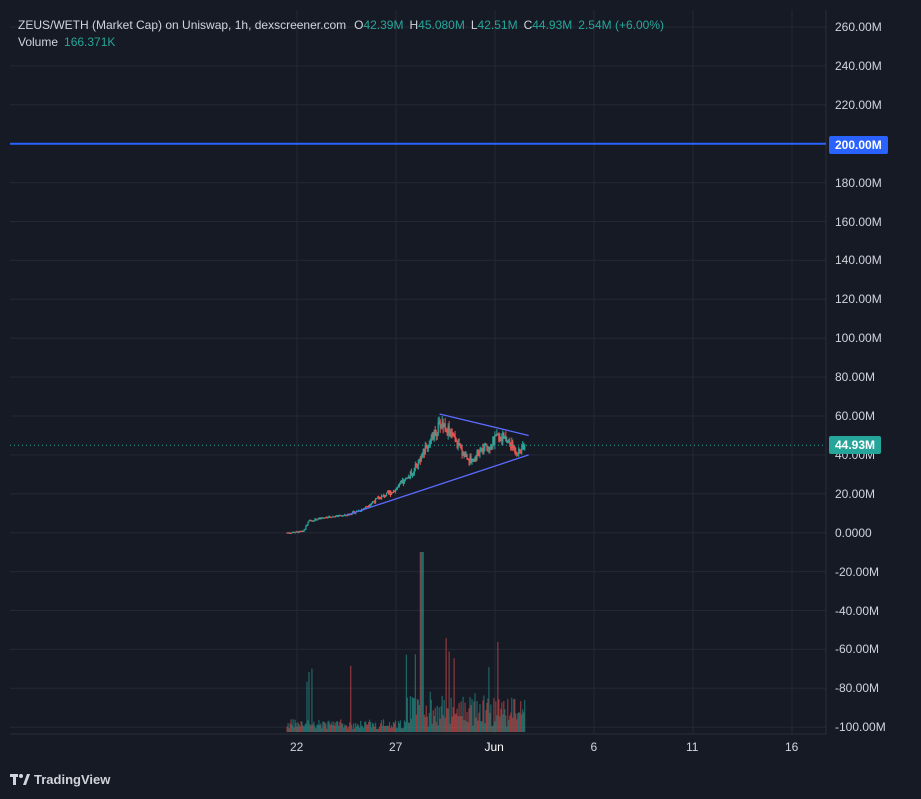  What do you see at coordinates (60, 779) in the screenshot?
I see `tradingview-logo: TradingView` at bounding box center [60, 779].